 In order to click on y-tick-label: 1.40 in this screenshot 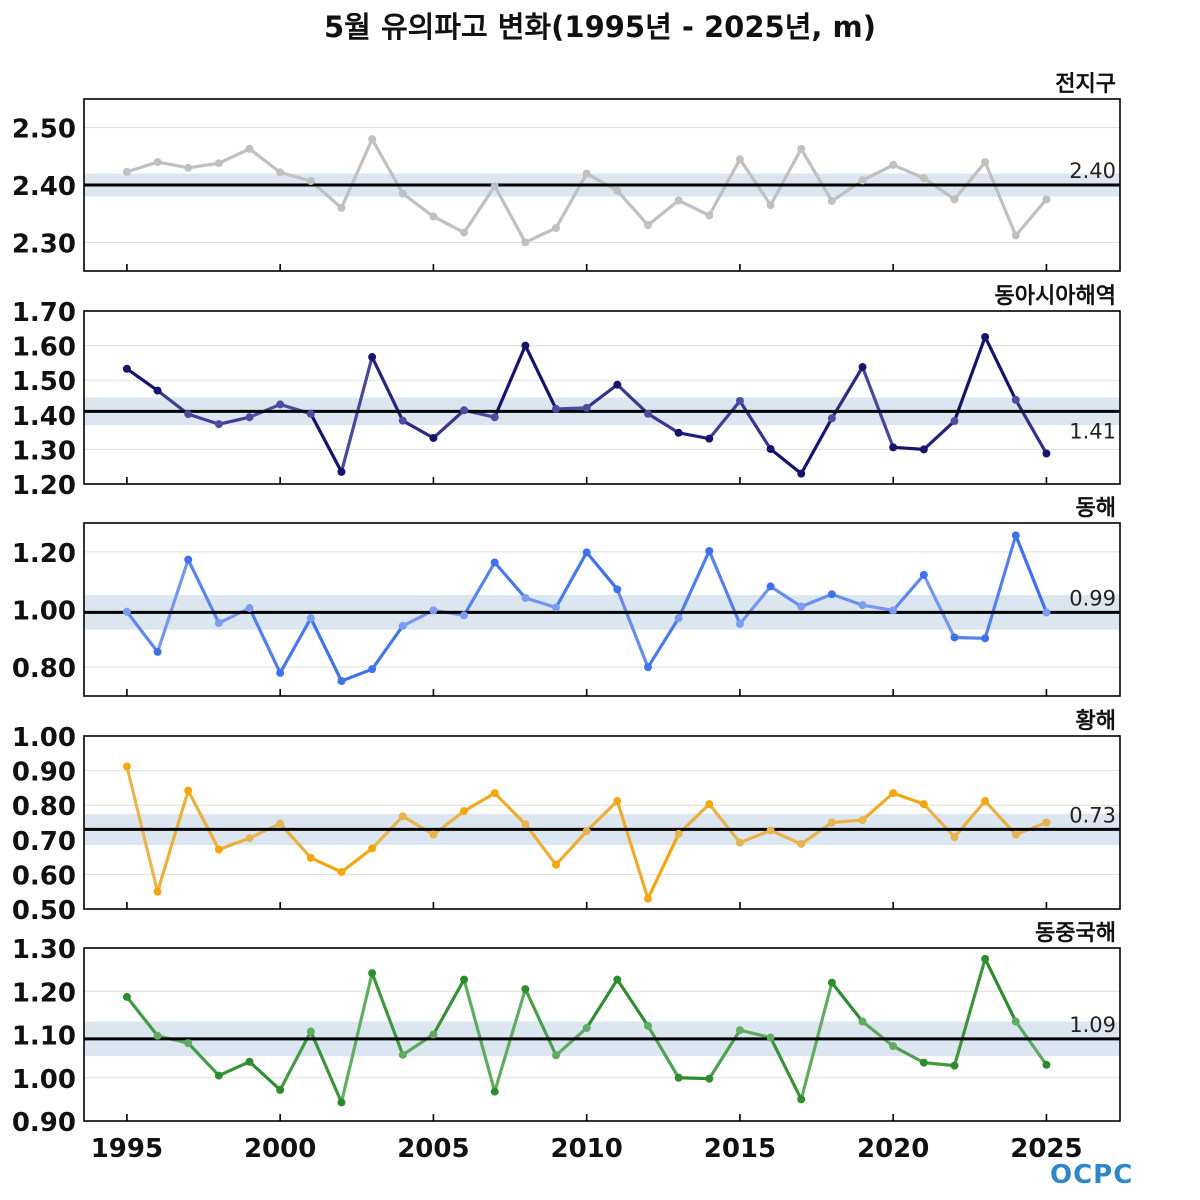, I will do `click(44, 417)`.